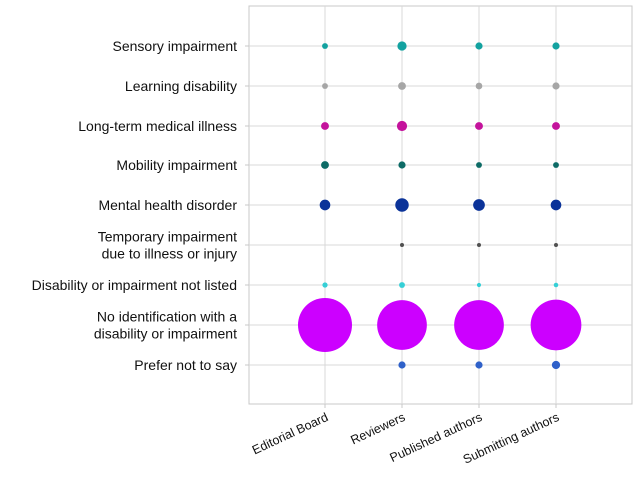 Image resolution: width=638 pixels, height=481 pixels. Describe the element at coordinates (175, 46) in the screenshot. I see `row-label: Sensory impairment` at that location.